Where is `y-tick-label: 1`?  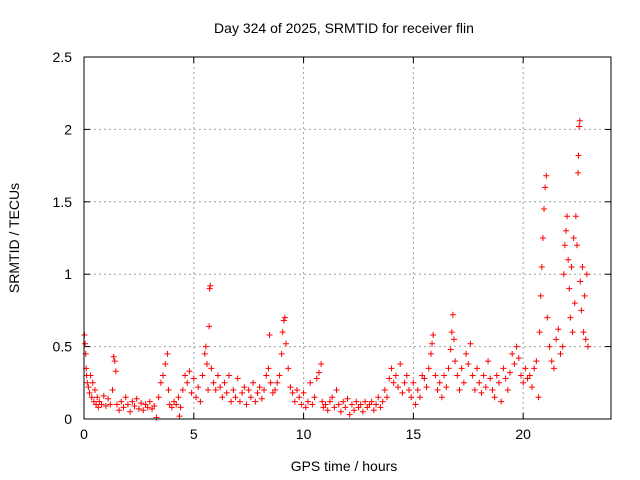 y-tick-label: 1 is located at coordinates (68, 274).